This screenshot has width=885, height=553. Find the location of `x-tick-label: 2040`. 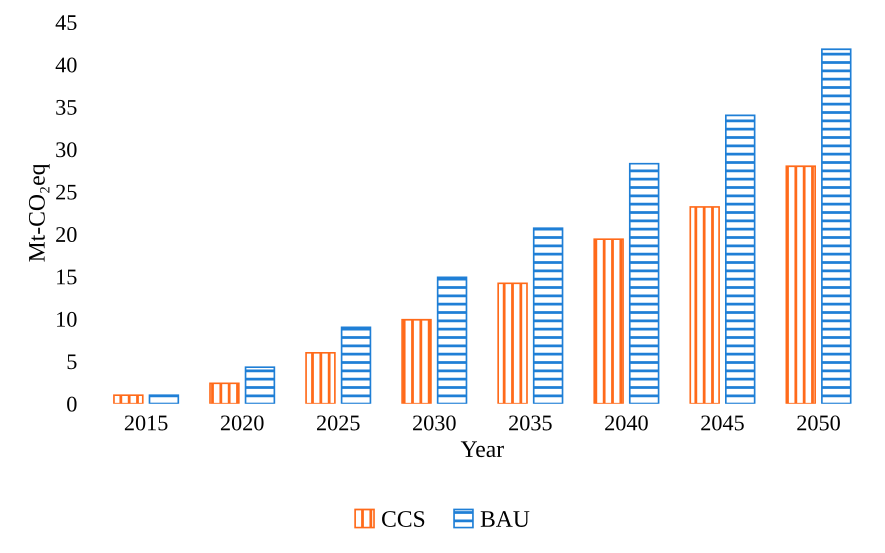

x-tick-label: 2040 is located at coordinates (626, 422).